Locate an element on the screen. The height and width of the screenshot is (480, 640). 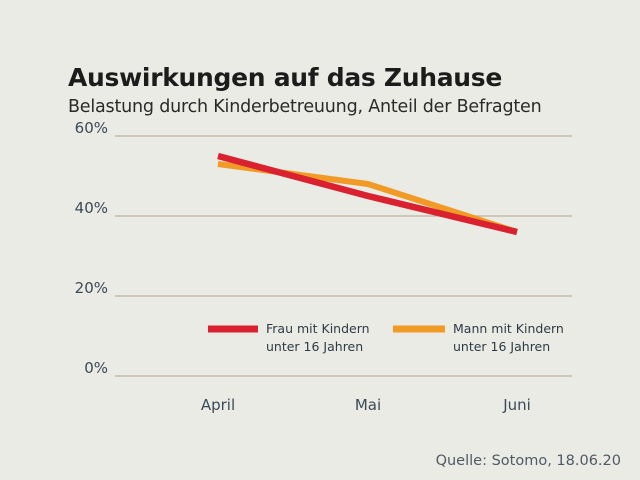
y-tick-label: 0% is located at coordinates (96, 368).